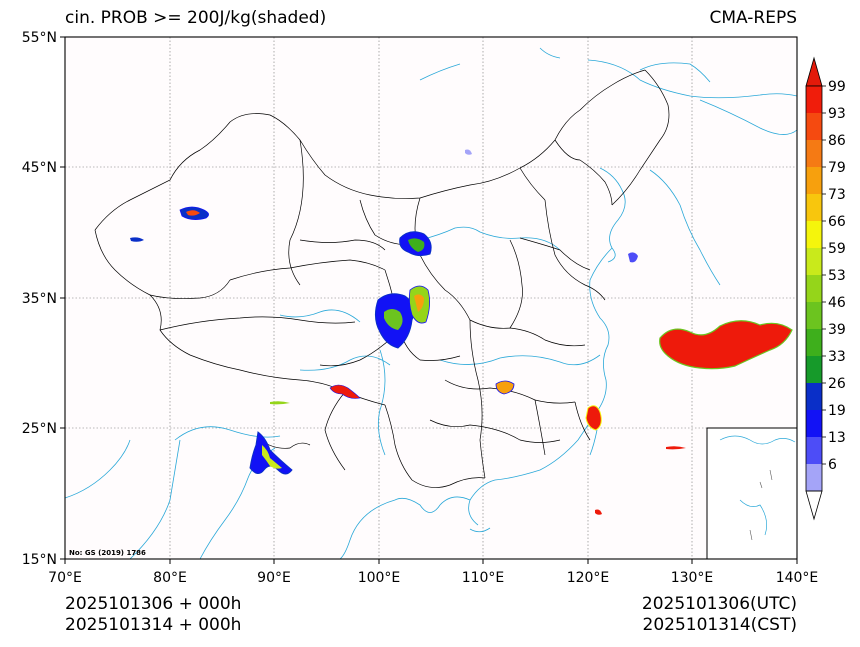  Describe the element at coordinates (837, 87) in the screenshot. I see `colorbar-label: 99` at that location.